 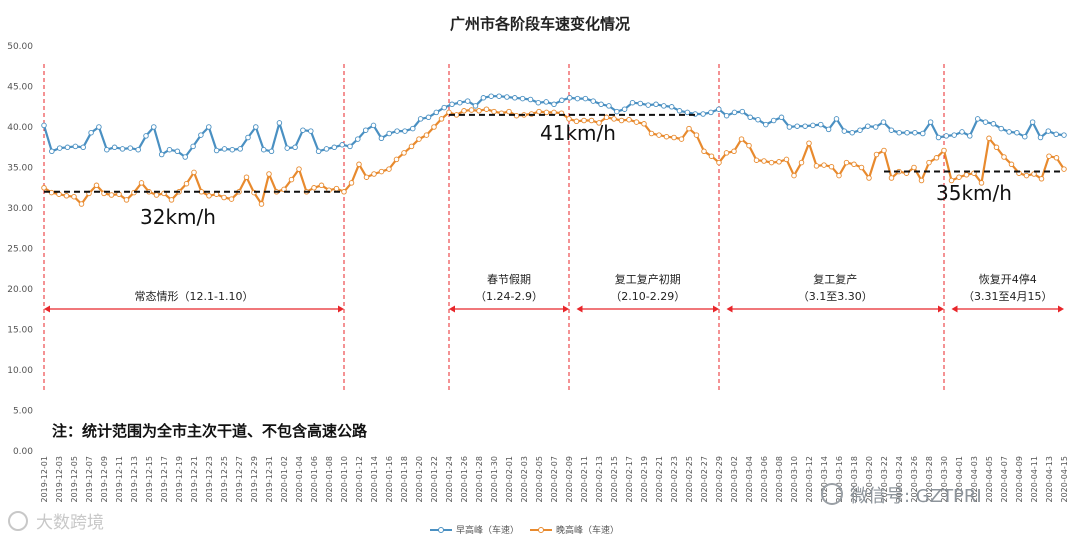 What do you see at coordinates (899, 479) in the screenshot?
I see `x-tick-label: 2020-03-24` at bounding box center [899, 479].